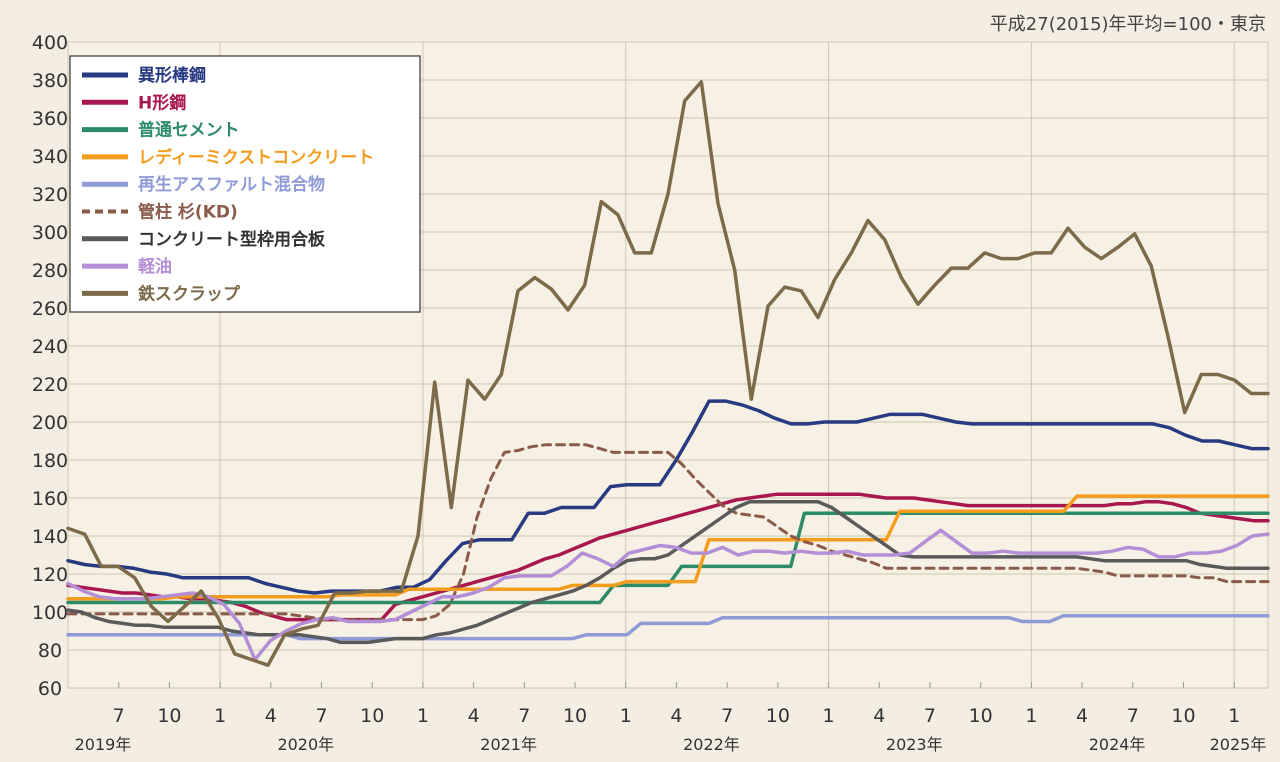  I want to click on year-label: 2019年, so click(103, 744).